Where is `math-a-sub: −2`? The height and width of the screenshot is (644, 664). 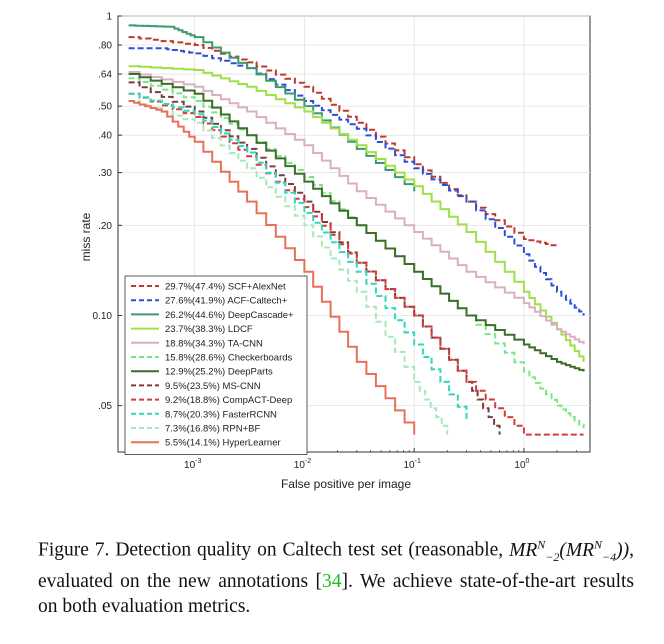 math-a-sub: −2 is located at coordinates (552, 556).